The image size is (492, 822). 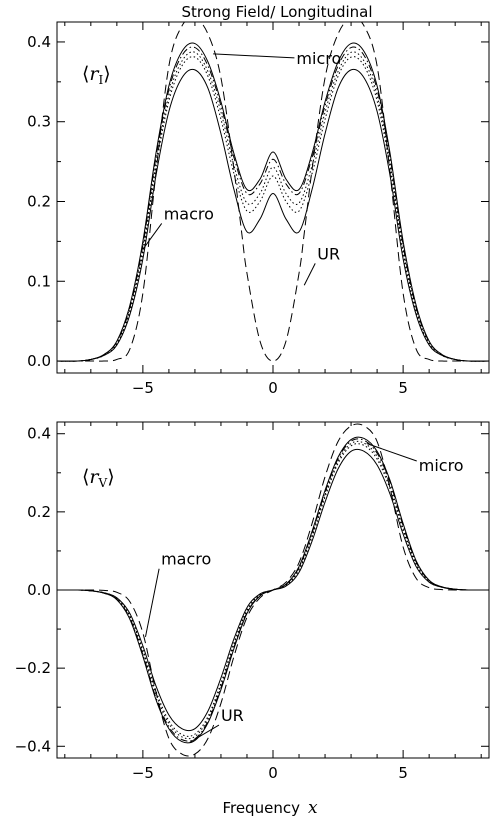 What do you see at coordinates (33, 668) in the screenshot?
I see `y-tick-label: −0.2` at bounding box center [33, 668].